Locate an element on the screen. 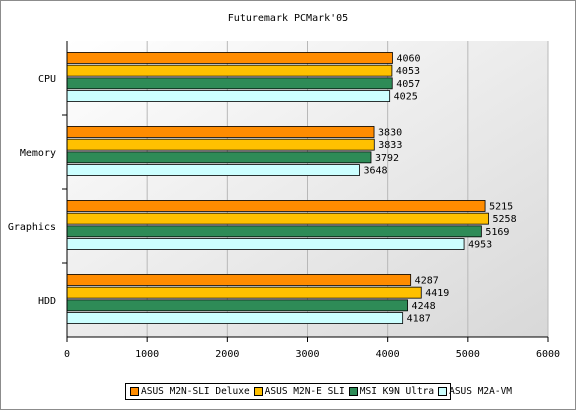  category-label: Graphics is located at coordinates (32, 227).